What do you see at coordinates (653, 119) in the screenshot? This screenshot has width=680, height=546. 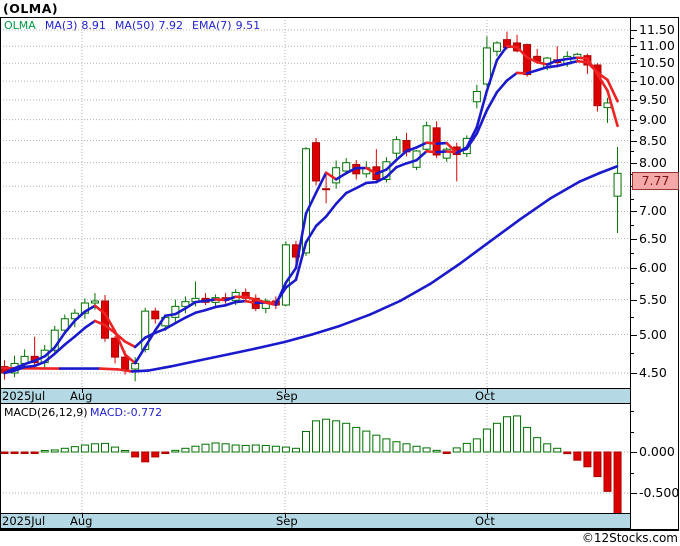 I see `price-axis-label: 9.00` at bounding box center [653, 119].